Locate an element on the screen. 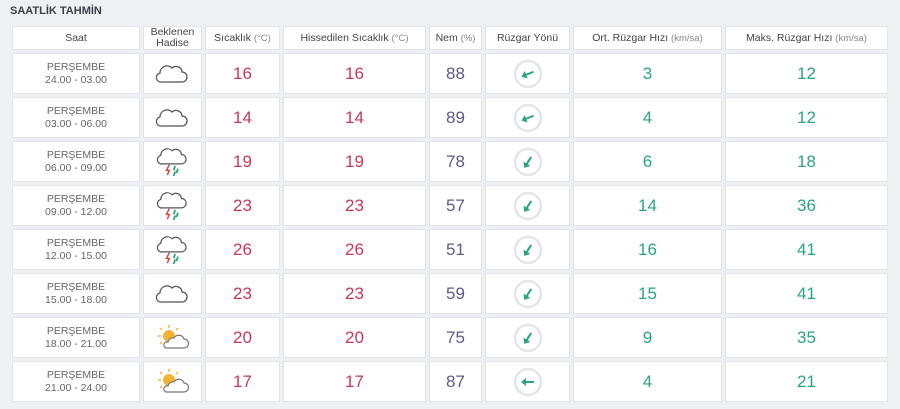 The height and width of the screenshot is (409, 900). forecast-row: PERŞEMBE 06.00 - 09.00 19 19 78 6 18 is located at coordinates (450, 161).